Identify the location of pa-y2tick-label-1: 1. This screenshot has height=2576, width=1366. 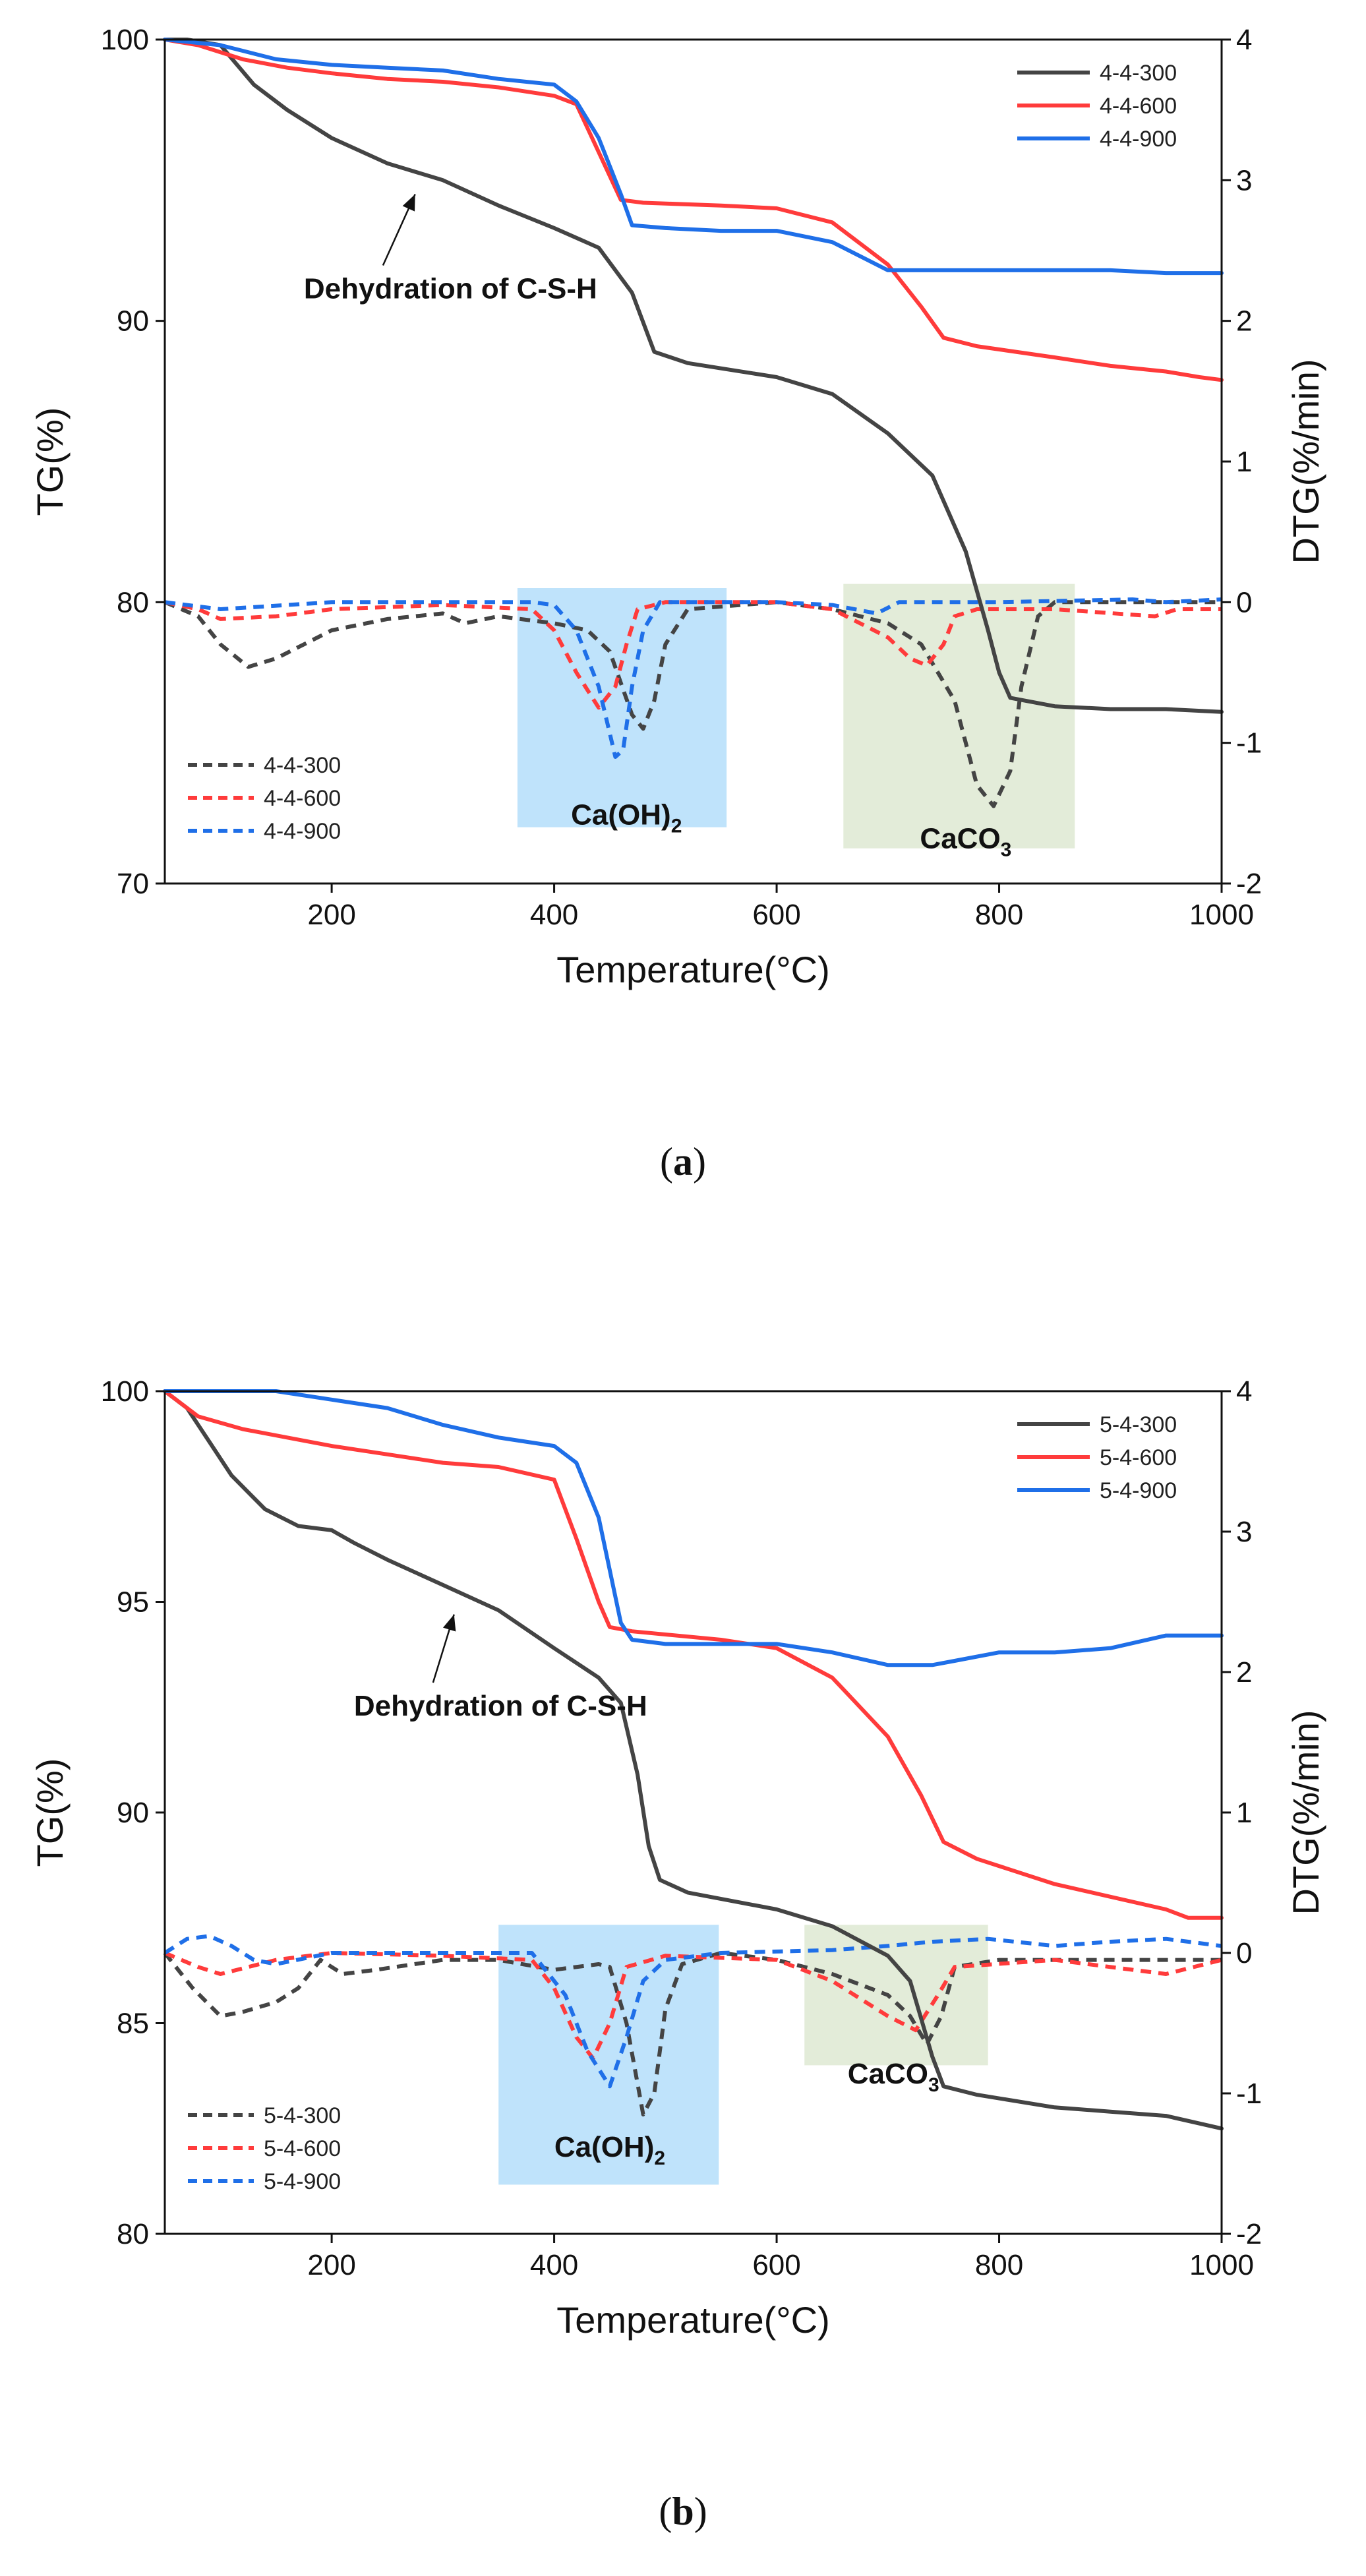
(1244, 462).